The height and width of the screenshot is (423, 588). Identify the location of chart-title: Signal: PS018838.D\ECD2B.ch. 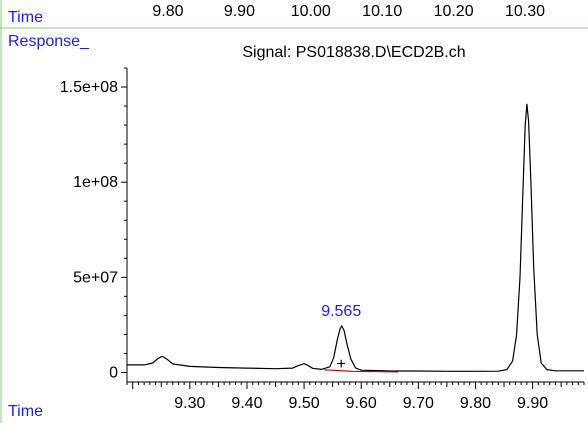
(353, 52).